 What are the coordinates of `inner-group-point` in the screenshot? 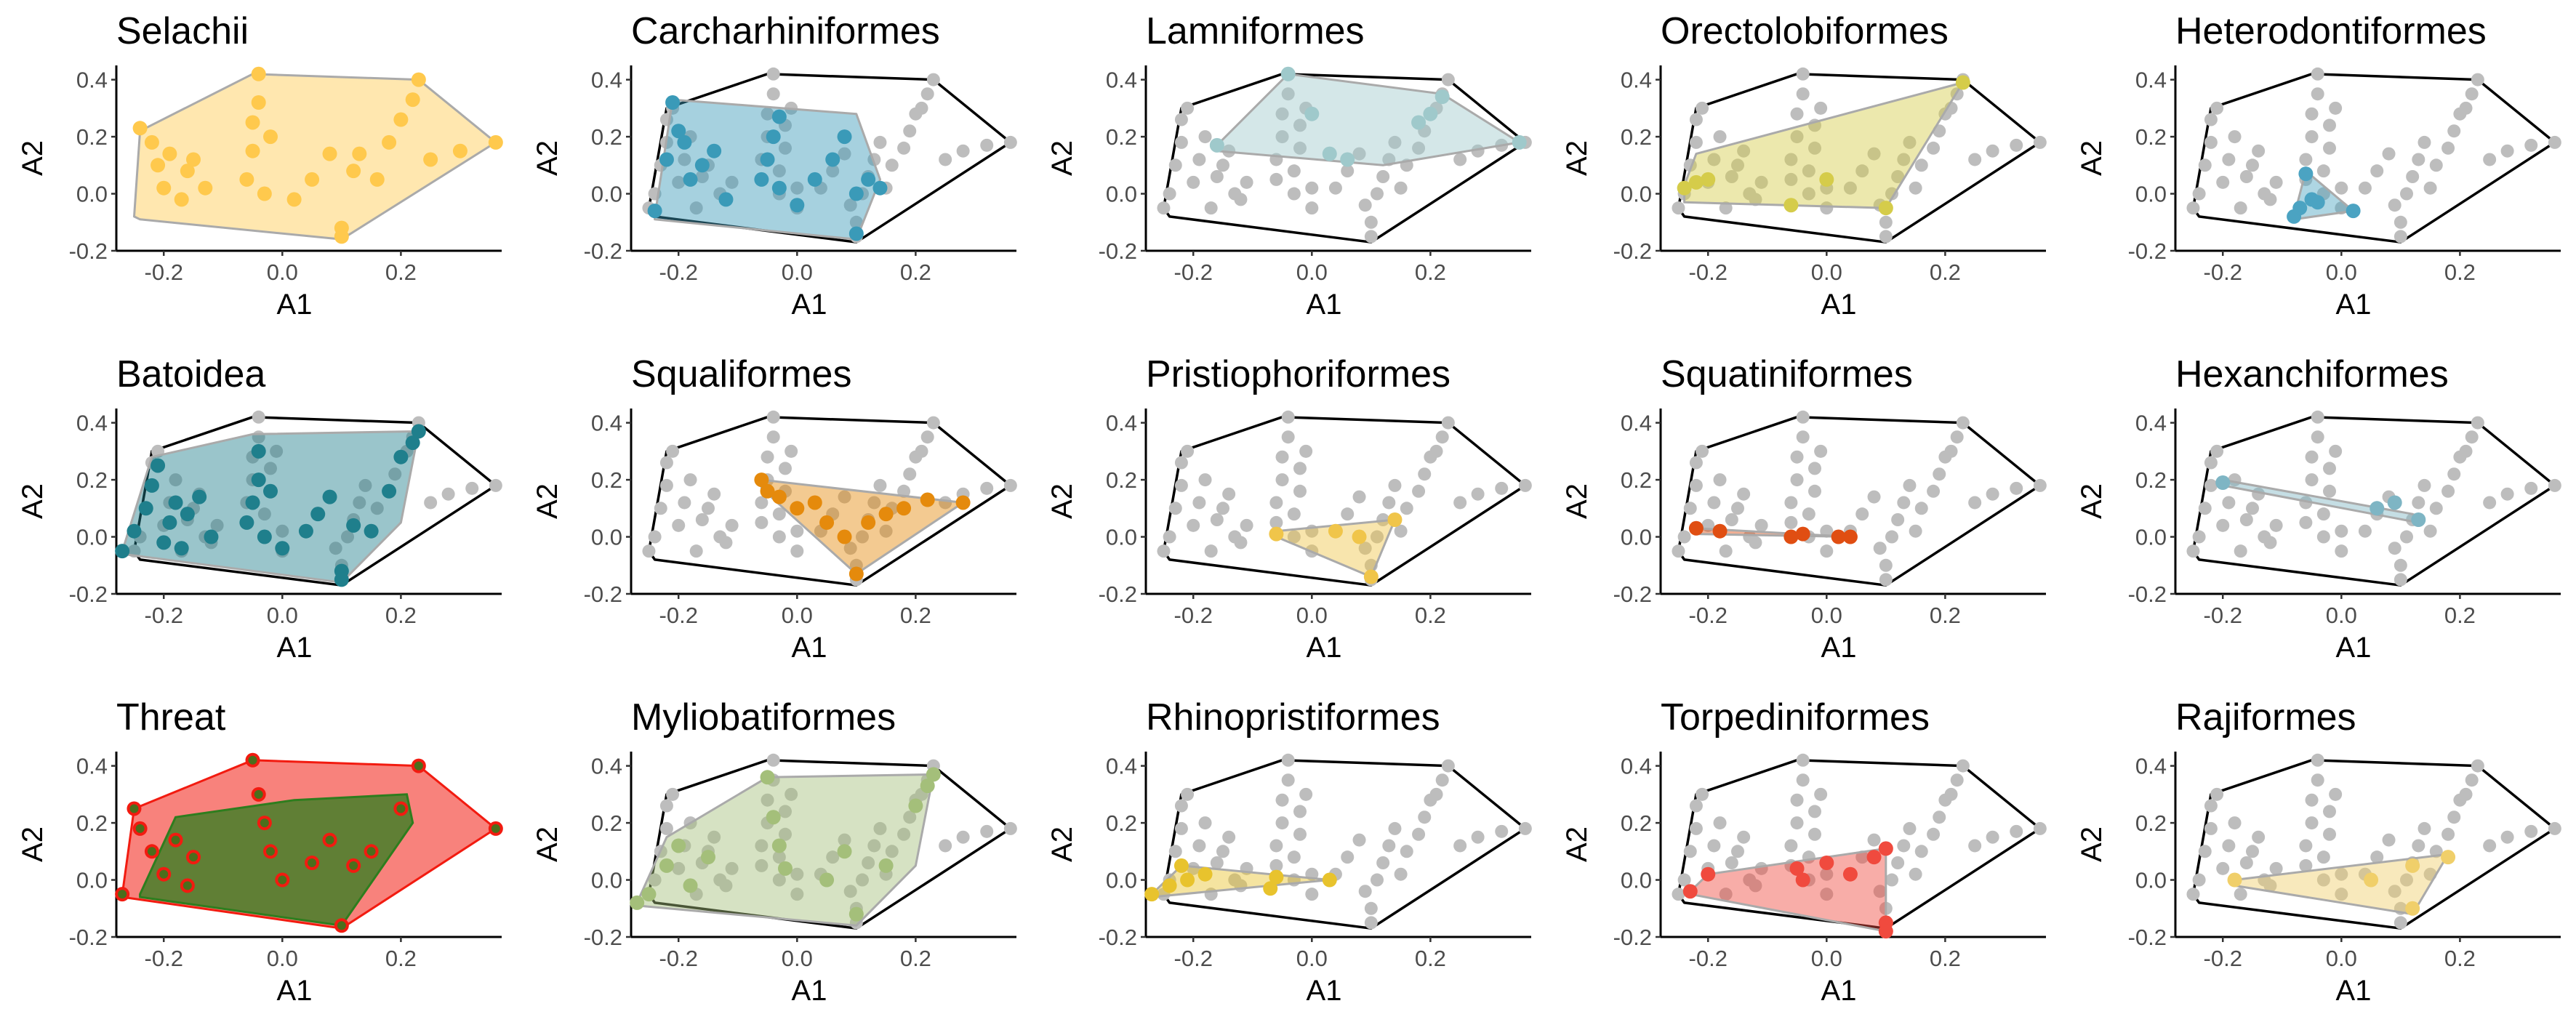 It's located at (187, 885).